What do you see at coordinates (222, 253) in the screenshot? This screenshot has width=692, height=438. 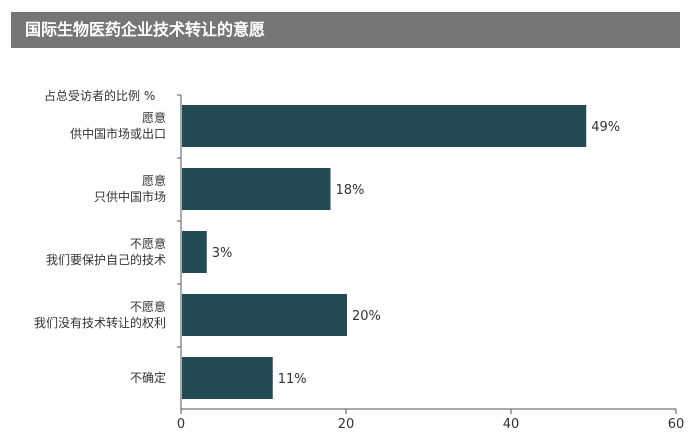 I see `bar-value-label: 3%` at bounding box center [222, 253].